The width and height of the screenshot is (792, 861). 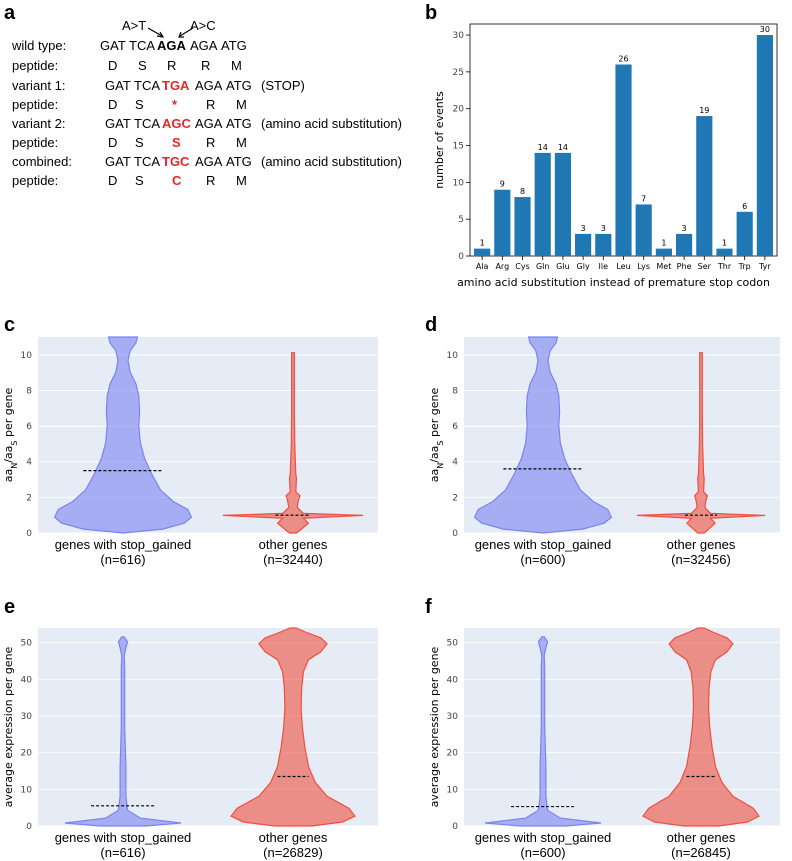 What do you see at coordinates (764, 266) in the screenshot?
I see `x-tick-label: Tyr` at bounding box center [764, 266].